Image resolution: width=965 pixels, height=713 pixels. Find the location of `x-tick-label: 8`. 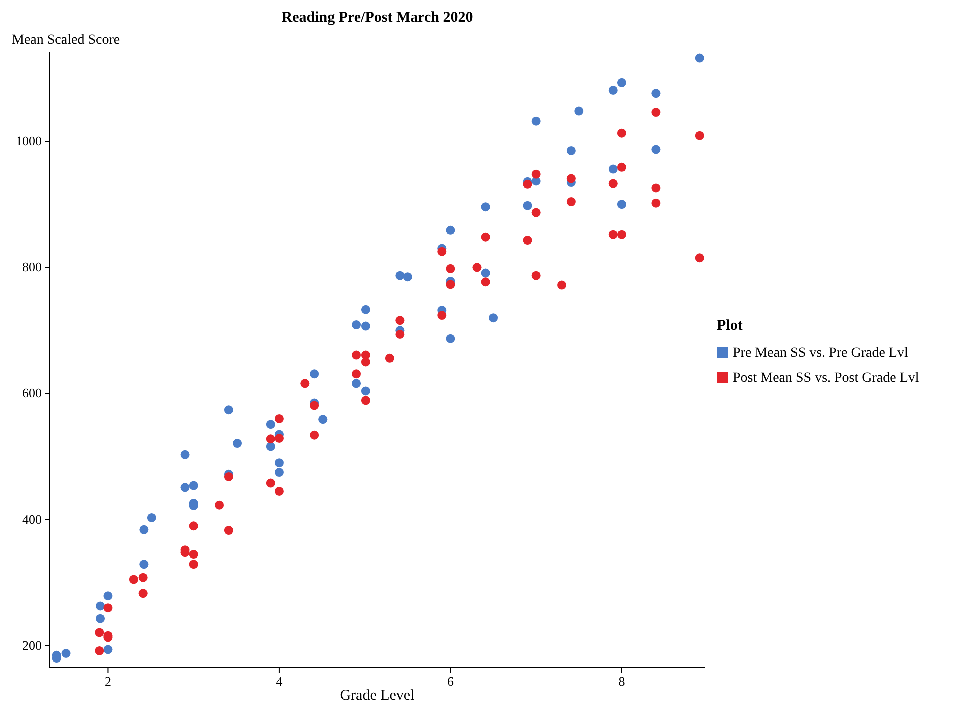

x-tick-label: 8 is located at coordinates (622, 681).